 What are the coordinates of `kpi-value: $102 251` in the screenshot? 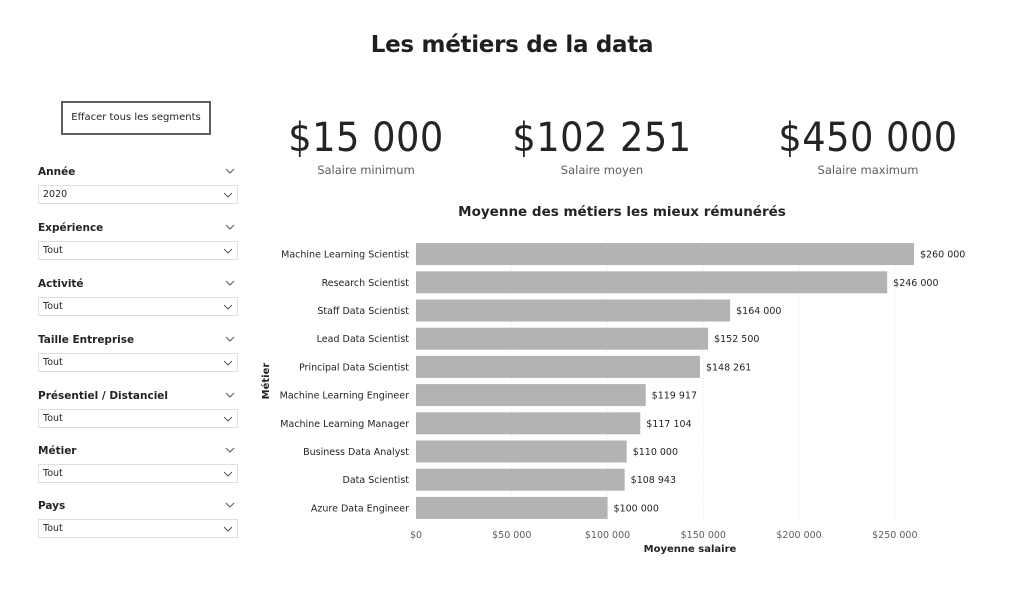 It's located at (602, 138).